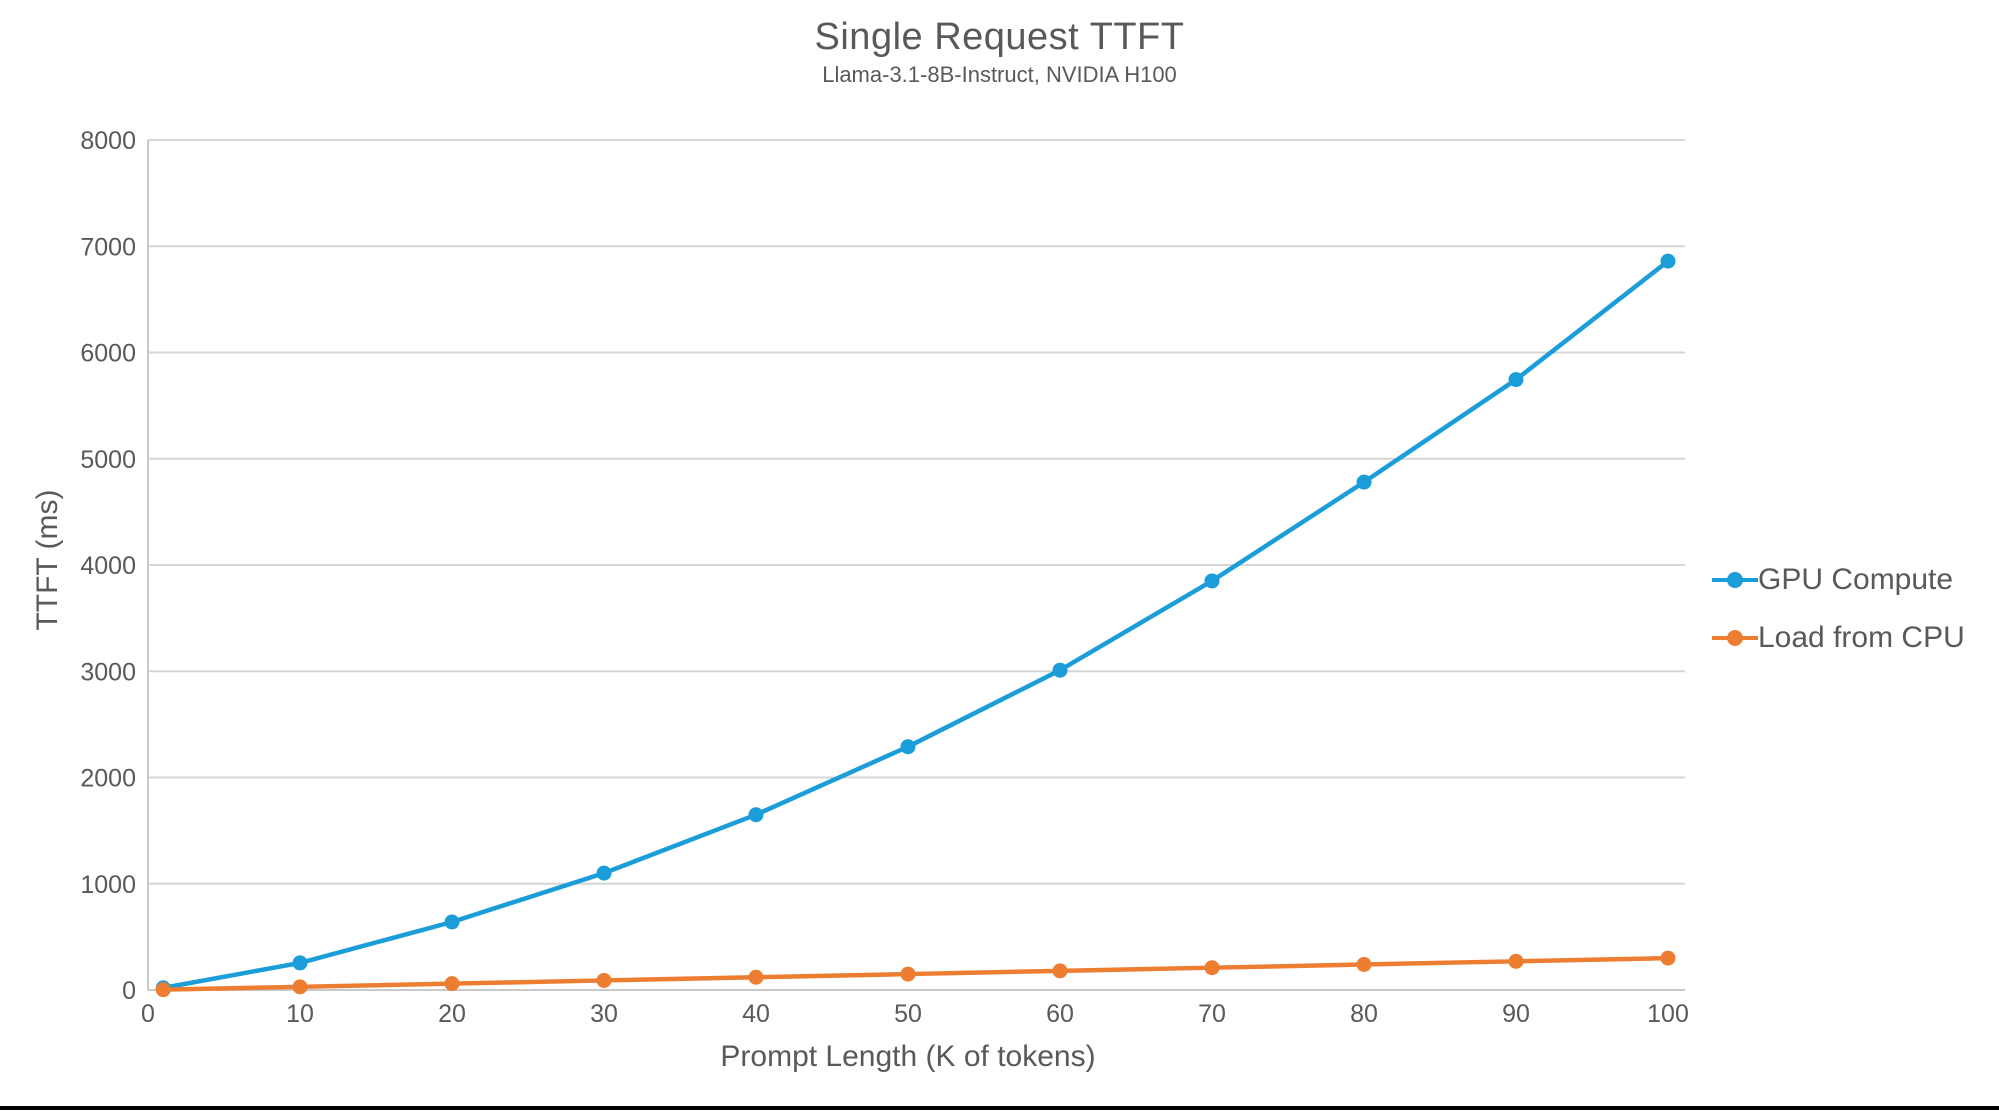  Describe the element at coordinates (999, 37) in the screenshot. I see `chart-title: Single Request TTFT` at that location.